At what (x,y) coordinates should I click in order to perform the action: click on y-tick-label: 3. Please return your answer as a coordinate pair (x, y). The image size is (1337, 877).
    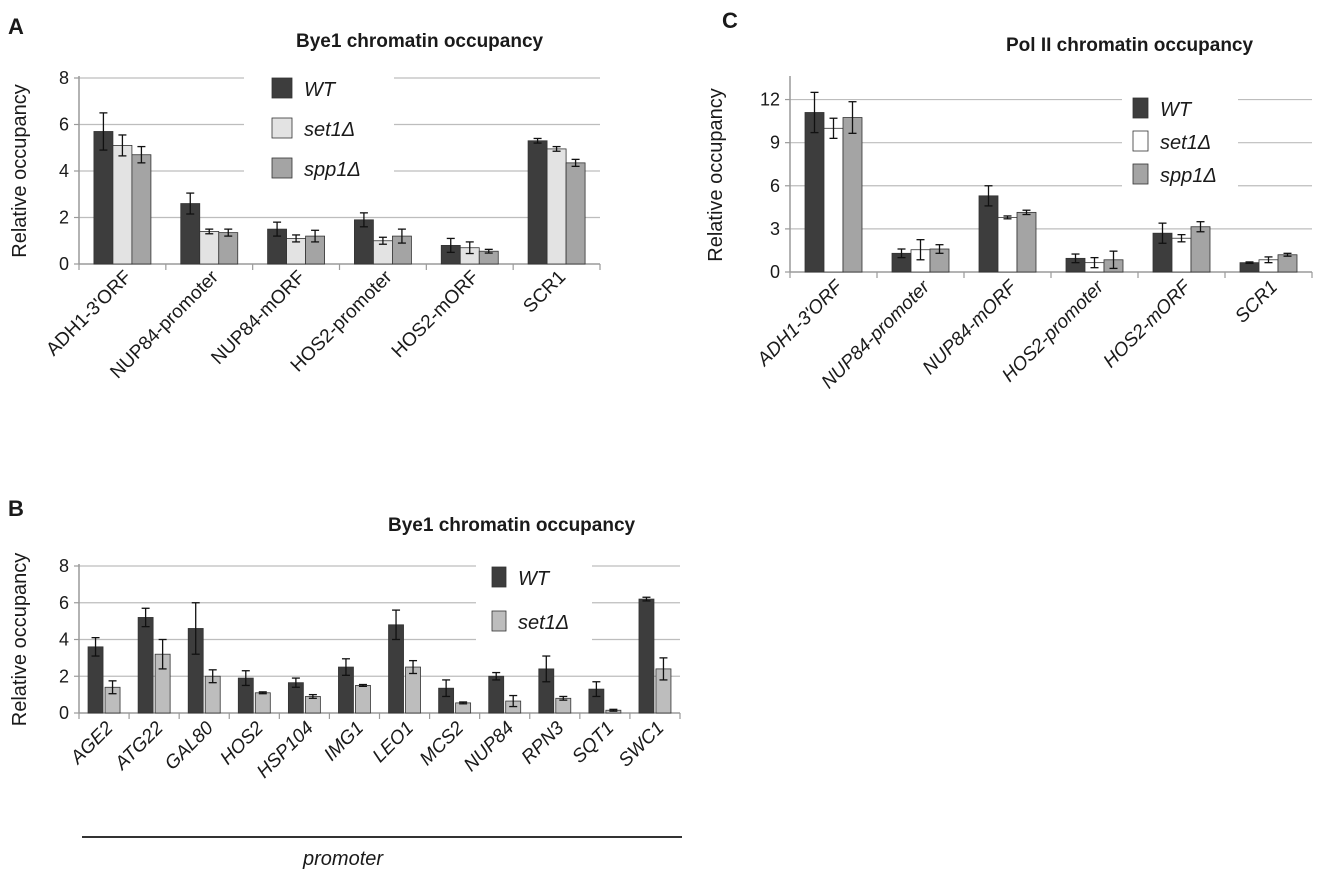
    Looking at the image, I should click on (775, 229).